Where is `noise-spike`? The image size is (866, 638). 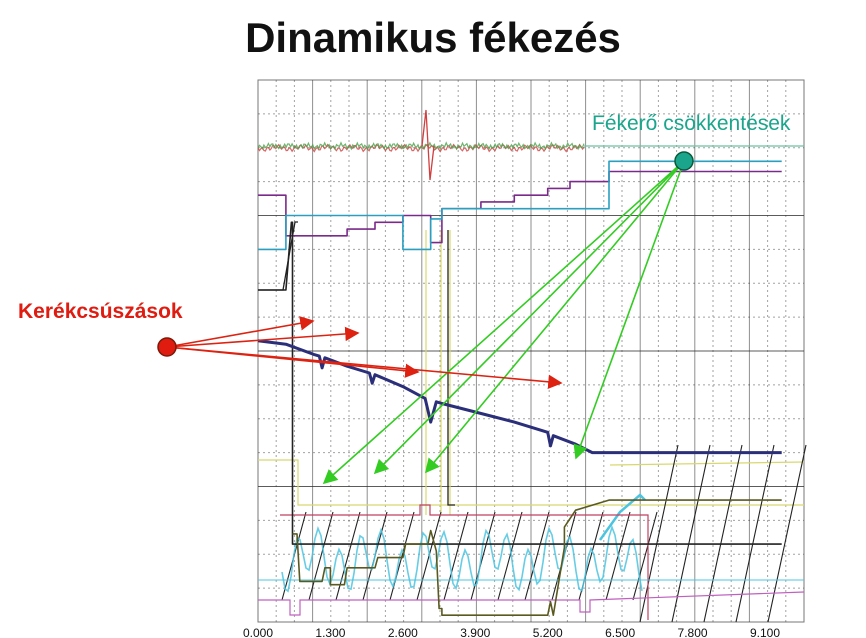 noise-spike is located at coordinates (428, 145).